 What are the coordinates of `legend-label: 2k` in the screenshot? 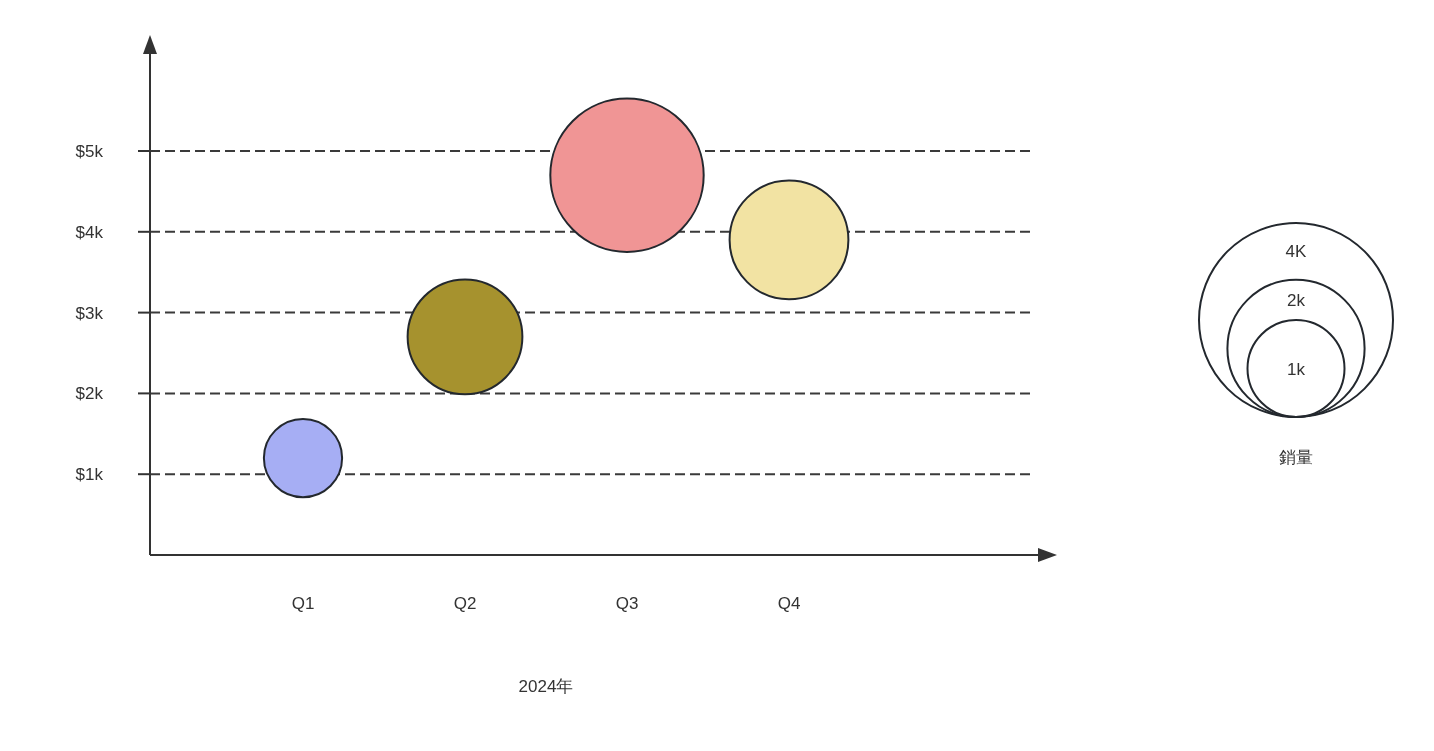 It's located at (1296, 300).